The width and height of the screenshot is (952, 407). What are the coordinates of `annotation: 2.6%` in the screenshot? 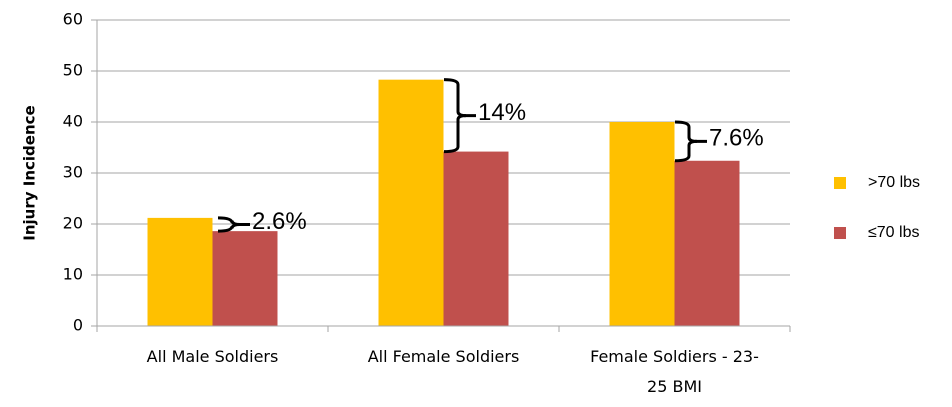 It's located at (279, 221).